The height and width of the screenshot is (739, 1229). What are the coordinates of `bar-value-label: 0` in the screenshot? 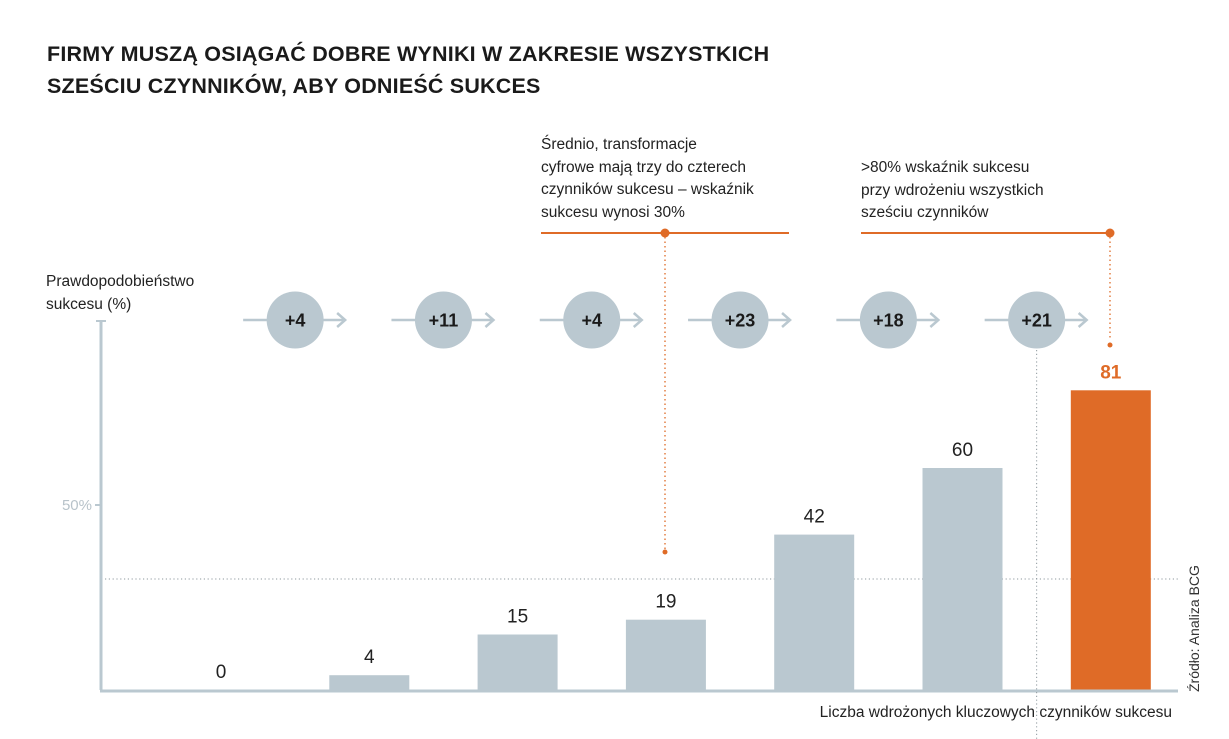 It's located at (221, 672).